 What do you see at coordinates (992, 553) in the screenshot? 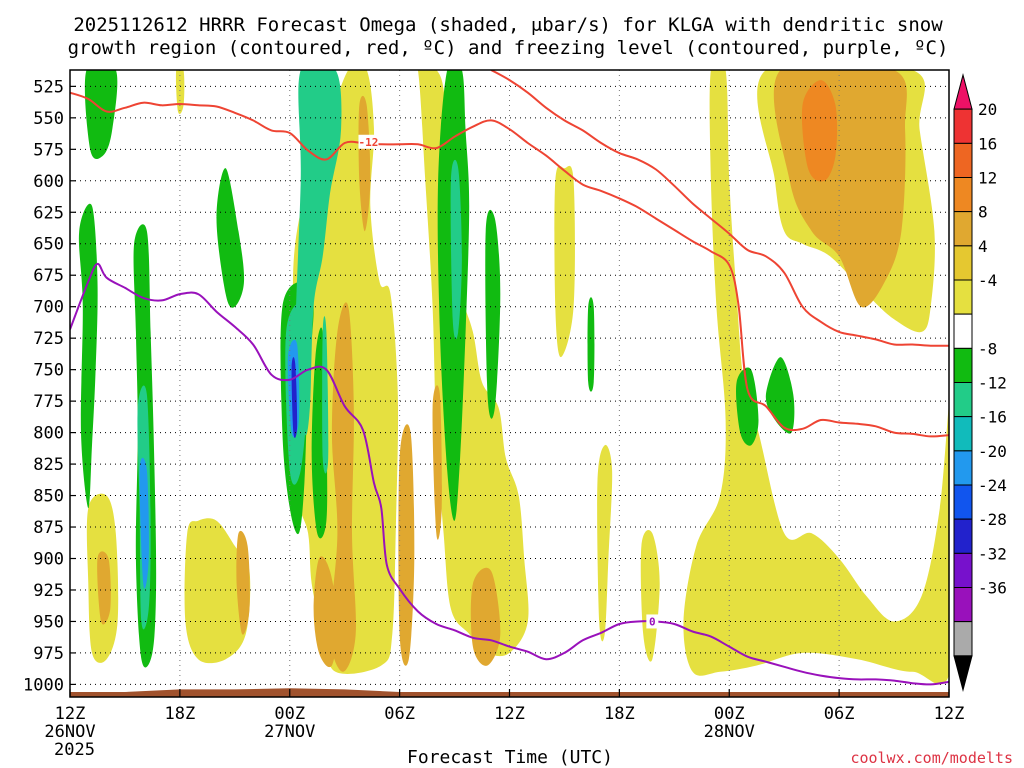
I see `colorbar-label-12: -32` at bounding box center [992, 553].